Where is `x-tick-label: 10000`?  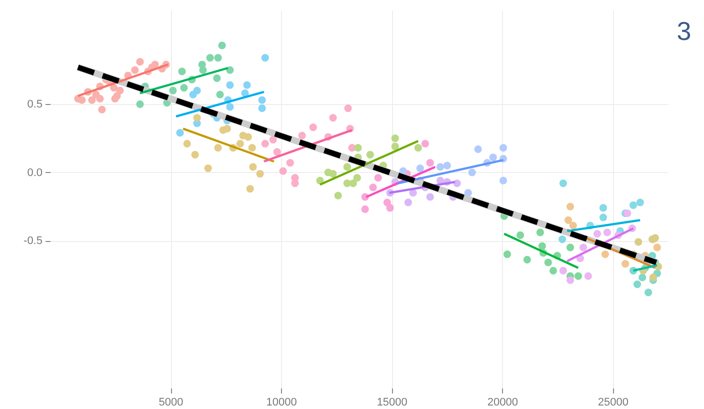 x-tick-label: 10000 is located at coordinates (281, 402).